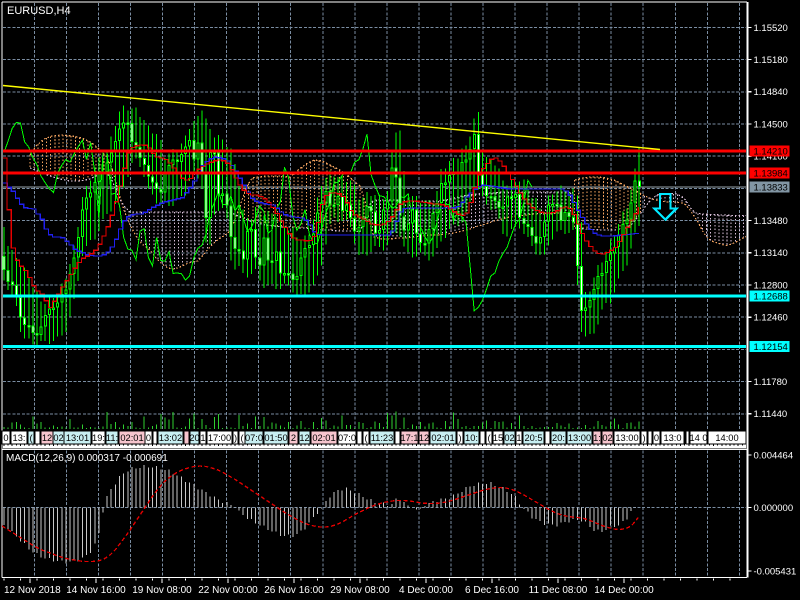  Describe the element at coordinates (771, 296) in the screenshot. I see `svg-text: 1.12688` at that location.